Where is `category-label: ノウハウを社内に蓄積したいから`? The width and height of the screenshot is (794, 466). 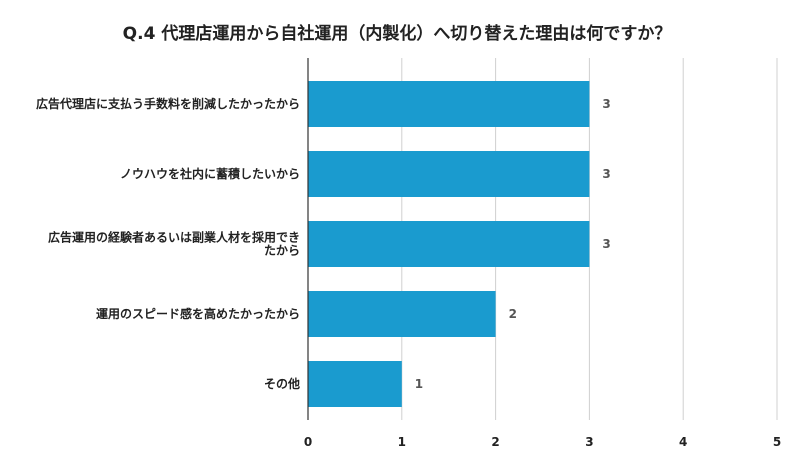 category-label: ノウハウを社内に蓄積したいから is located at coordinates (210, 173).